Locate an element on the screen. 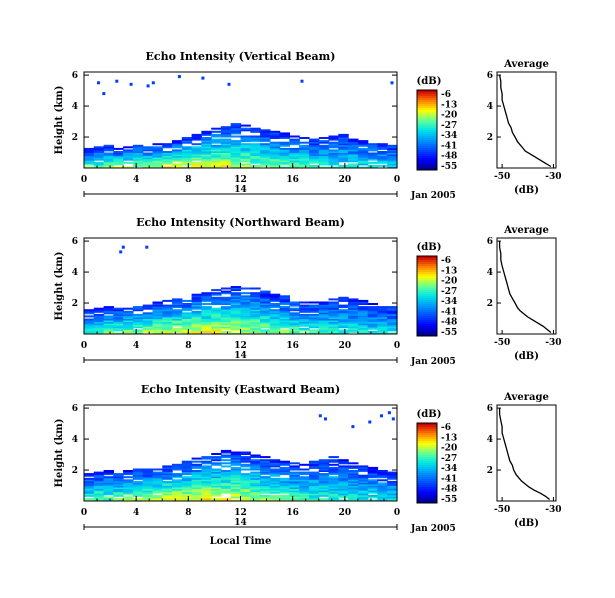  colorbar-tick-label: -6 is located at coordinates (446, 428).